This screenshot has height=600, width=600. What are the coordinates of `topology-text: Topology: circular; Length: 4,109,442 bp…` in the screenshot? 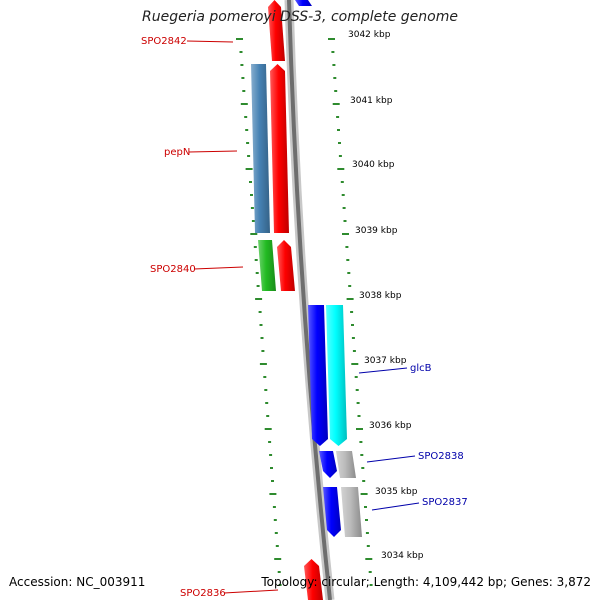 It's located at (426, 582).